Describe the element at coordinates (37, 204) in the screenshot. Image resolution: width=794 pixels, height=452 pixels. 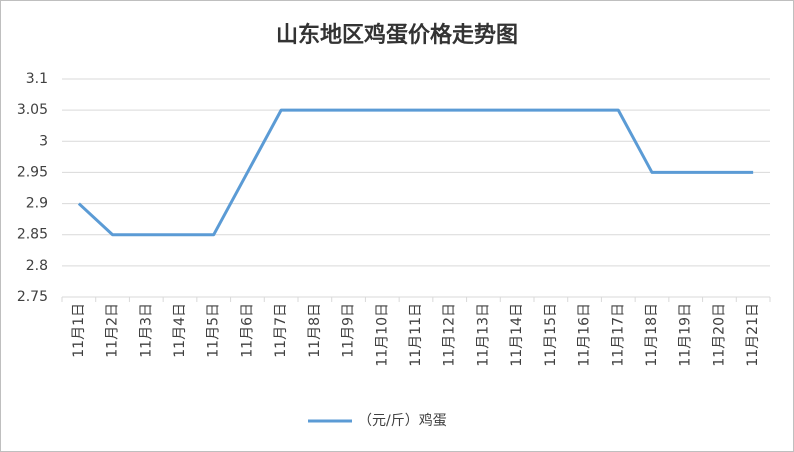
I see `y-tick-label: 2.9` at that location.